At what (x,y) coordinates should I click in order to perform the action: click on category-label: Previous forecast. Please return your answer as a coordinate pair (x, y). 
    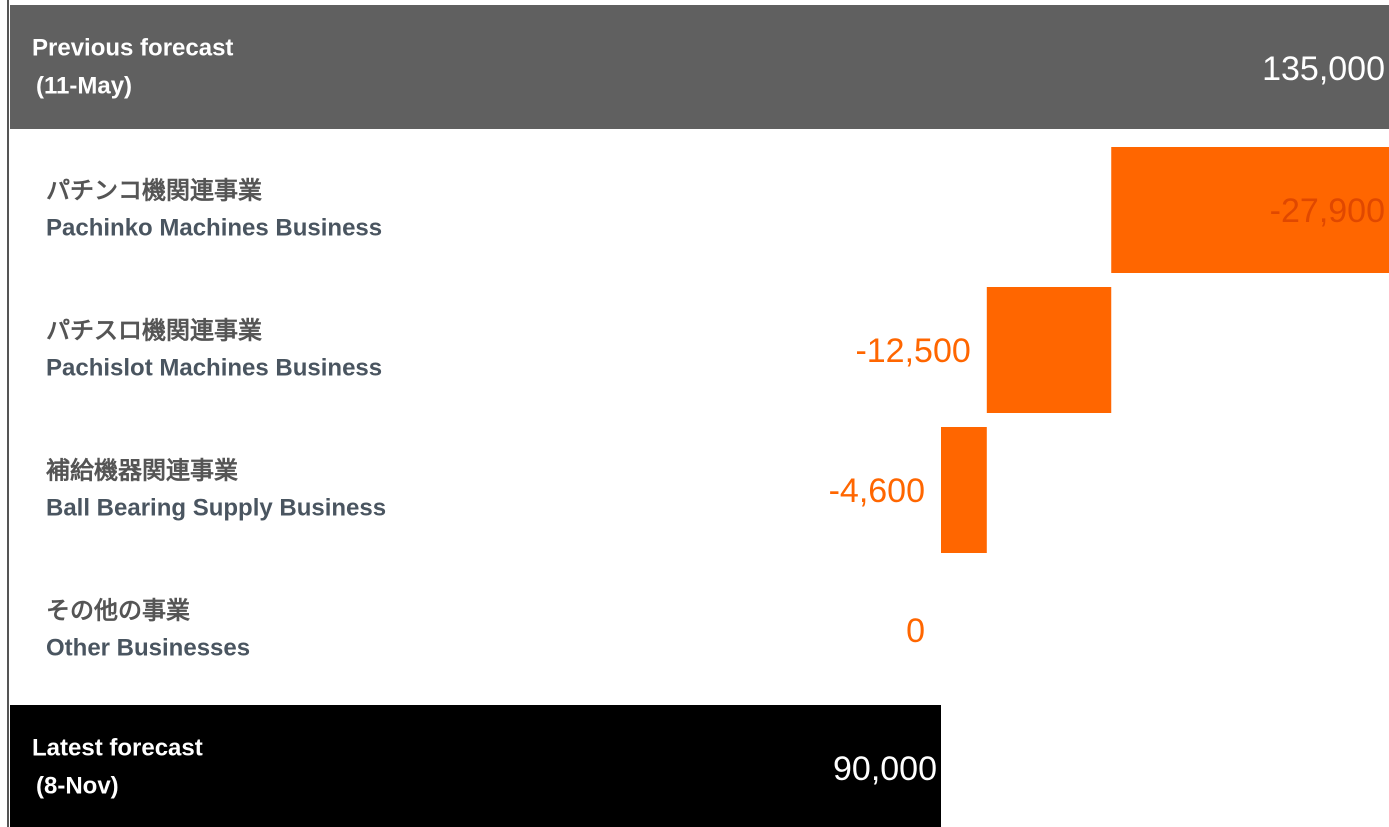
    Looking at the image, I should click on (132, 47).